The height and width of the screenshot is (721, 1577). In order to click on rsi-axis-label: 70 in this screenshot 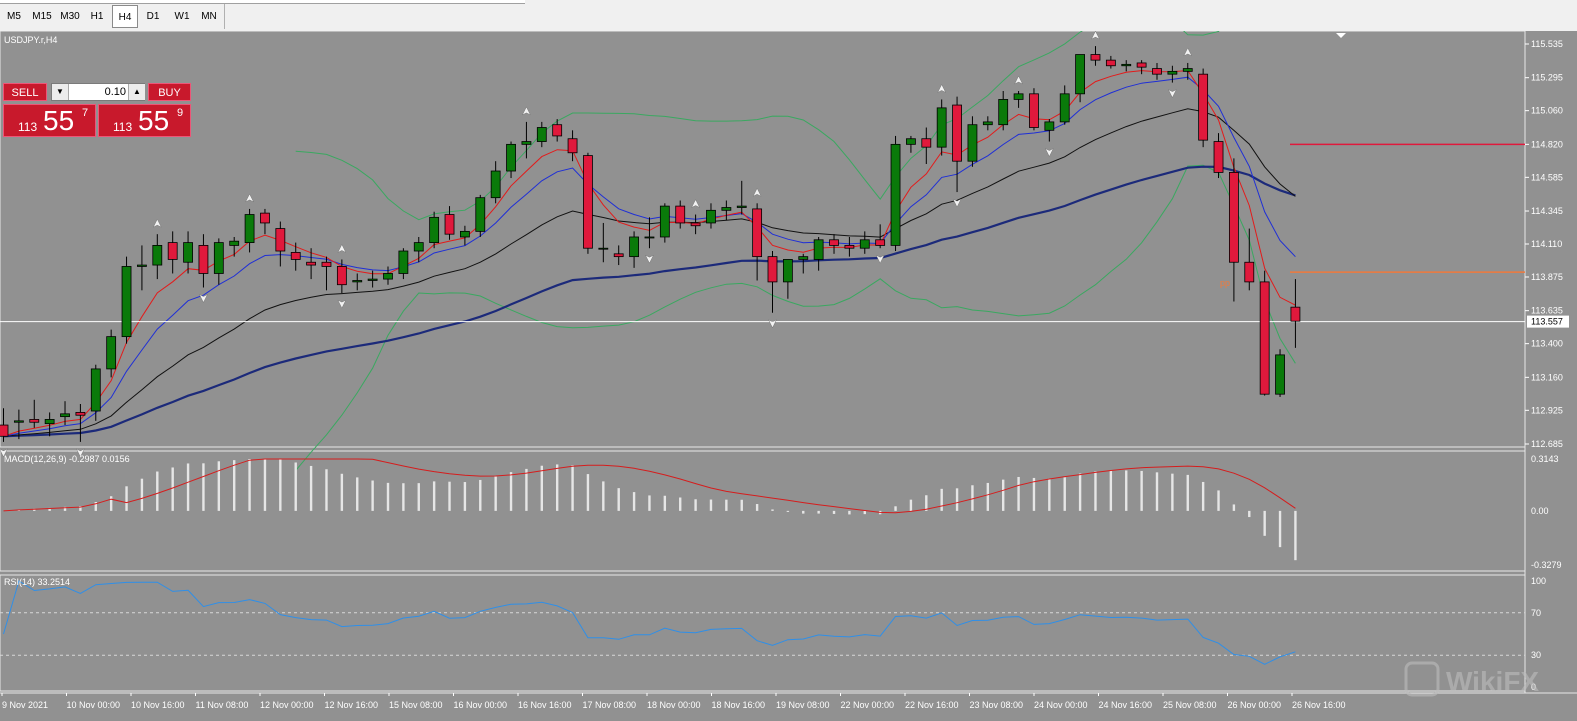, I will do `click(1536, 613)`.